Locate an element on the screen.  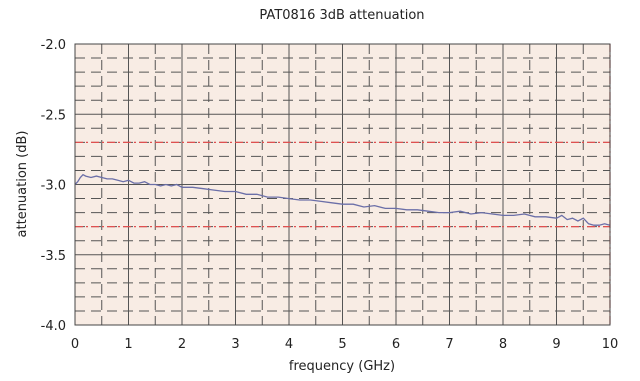
y-tick-label: -2.5 is located at coordinates (53, 115).